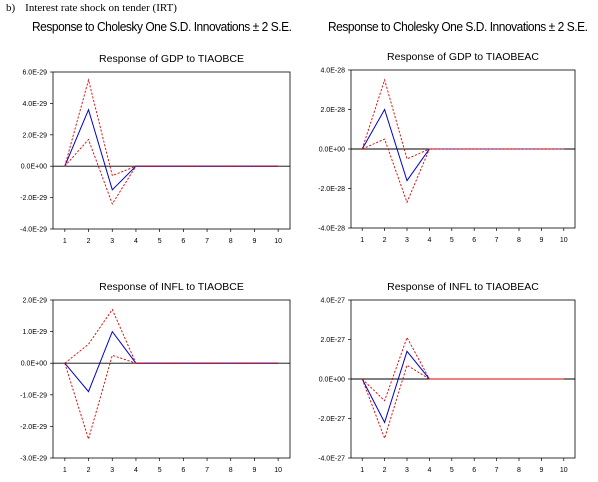 The width and height of the screenshot is (598, 482). Describe the element at coordinates (331, 419) in the screenshot. I see `y-tick-label: -2.0E-27` at that location.